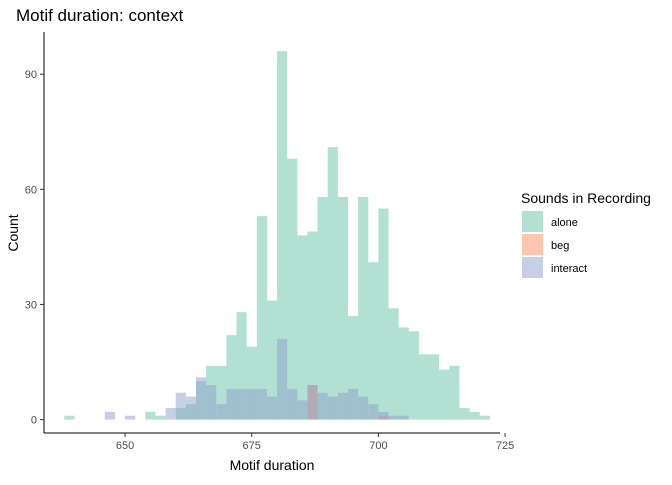  I want to click on legend-key-alone, so click(532, 221).